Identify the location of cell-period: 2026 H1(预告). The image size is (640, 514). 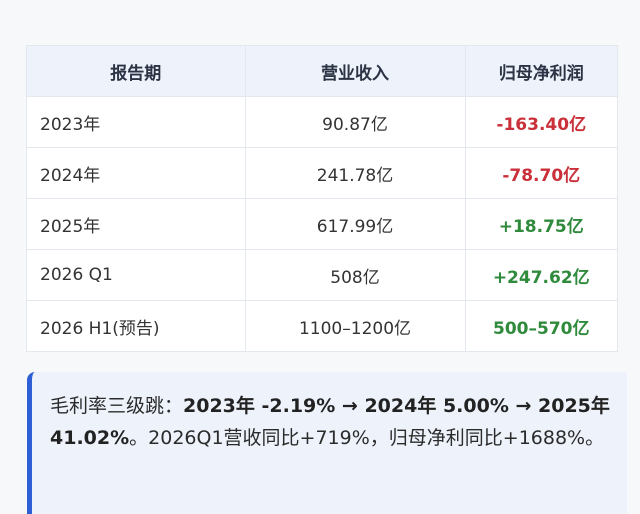
(136, 326).